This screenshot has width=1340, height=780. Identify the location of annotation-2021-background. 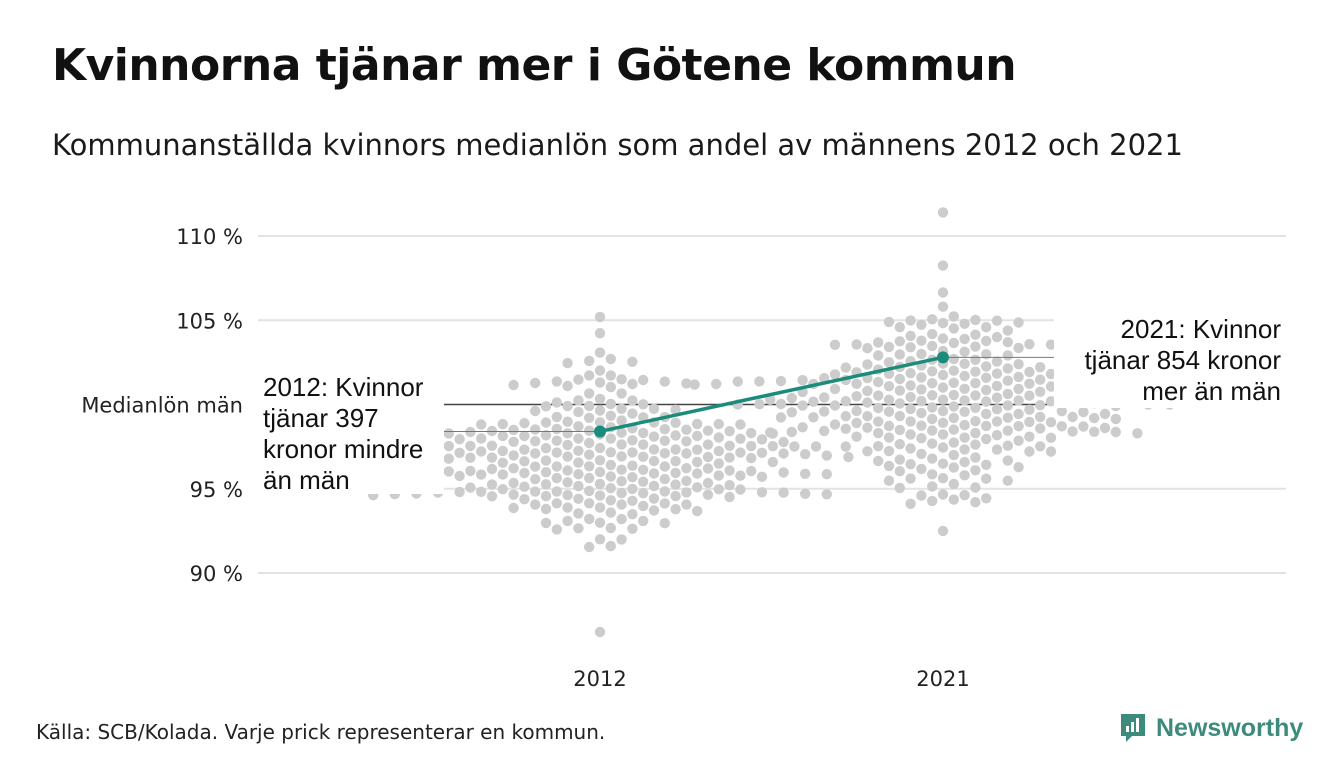
(1170, 360).